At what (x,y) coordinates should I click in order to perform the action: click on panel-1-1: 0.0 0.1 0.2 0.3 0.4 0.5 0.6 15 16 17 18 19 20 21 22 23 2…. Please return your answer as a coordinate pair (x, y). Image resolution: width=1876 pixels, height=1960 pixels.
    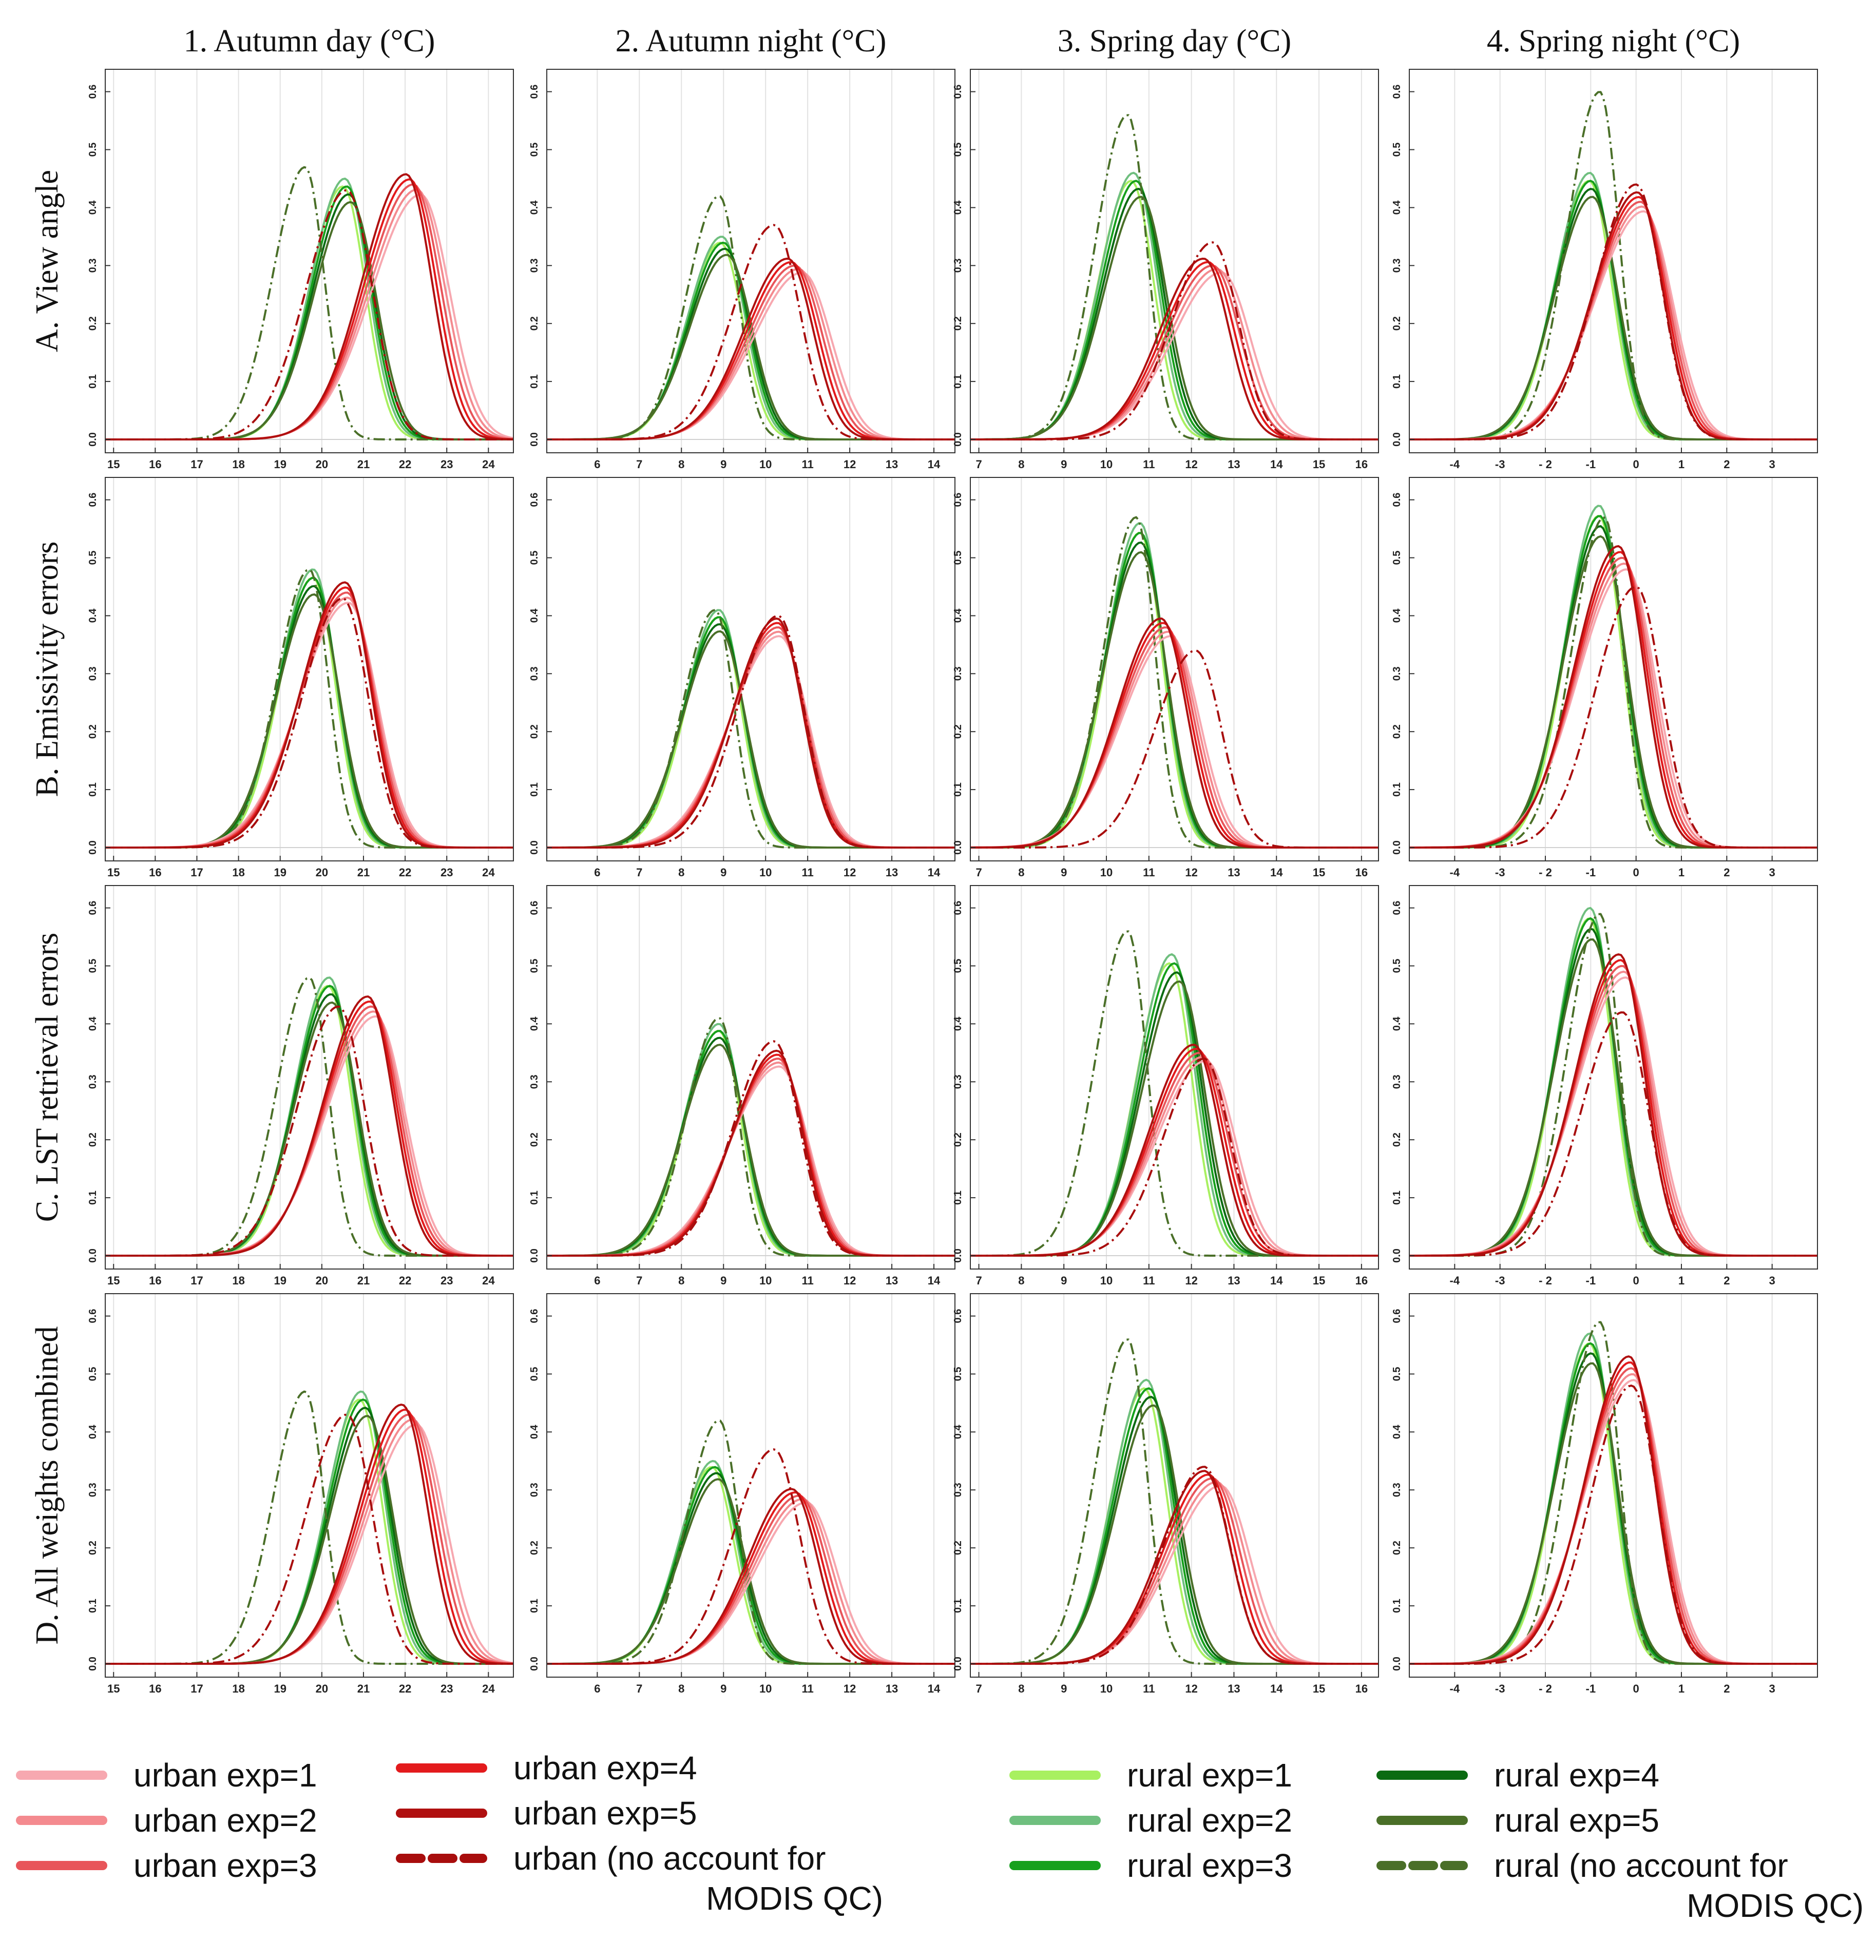
    Looking at the image, I should click on (300, 270).